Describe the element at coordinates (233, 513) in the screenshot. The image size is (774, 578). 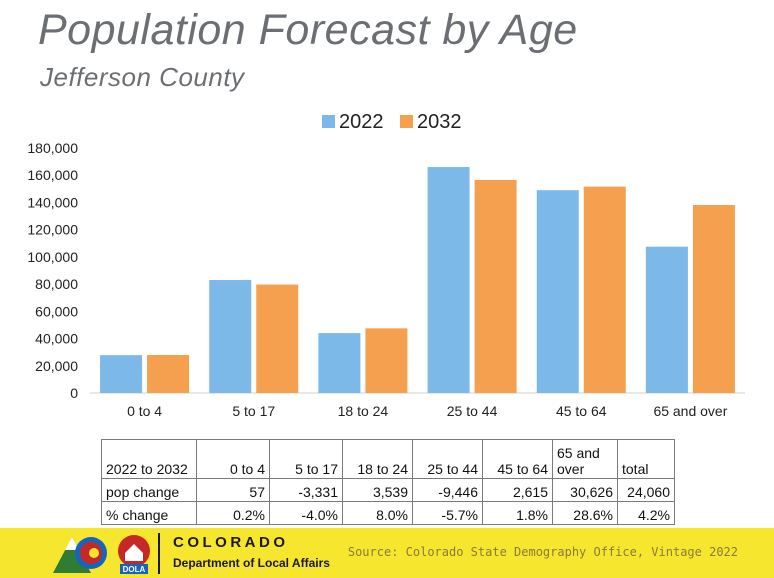
I see `table-cell: 0.2%` at that location.